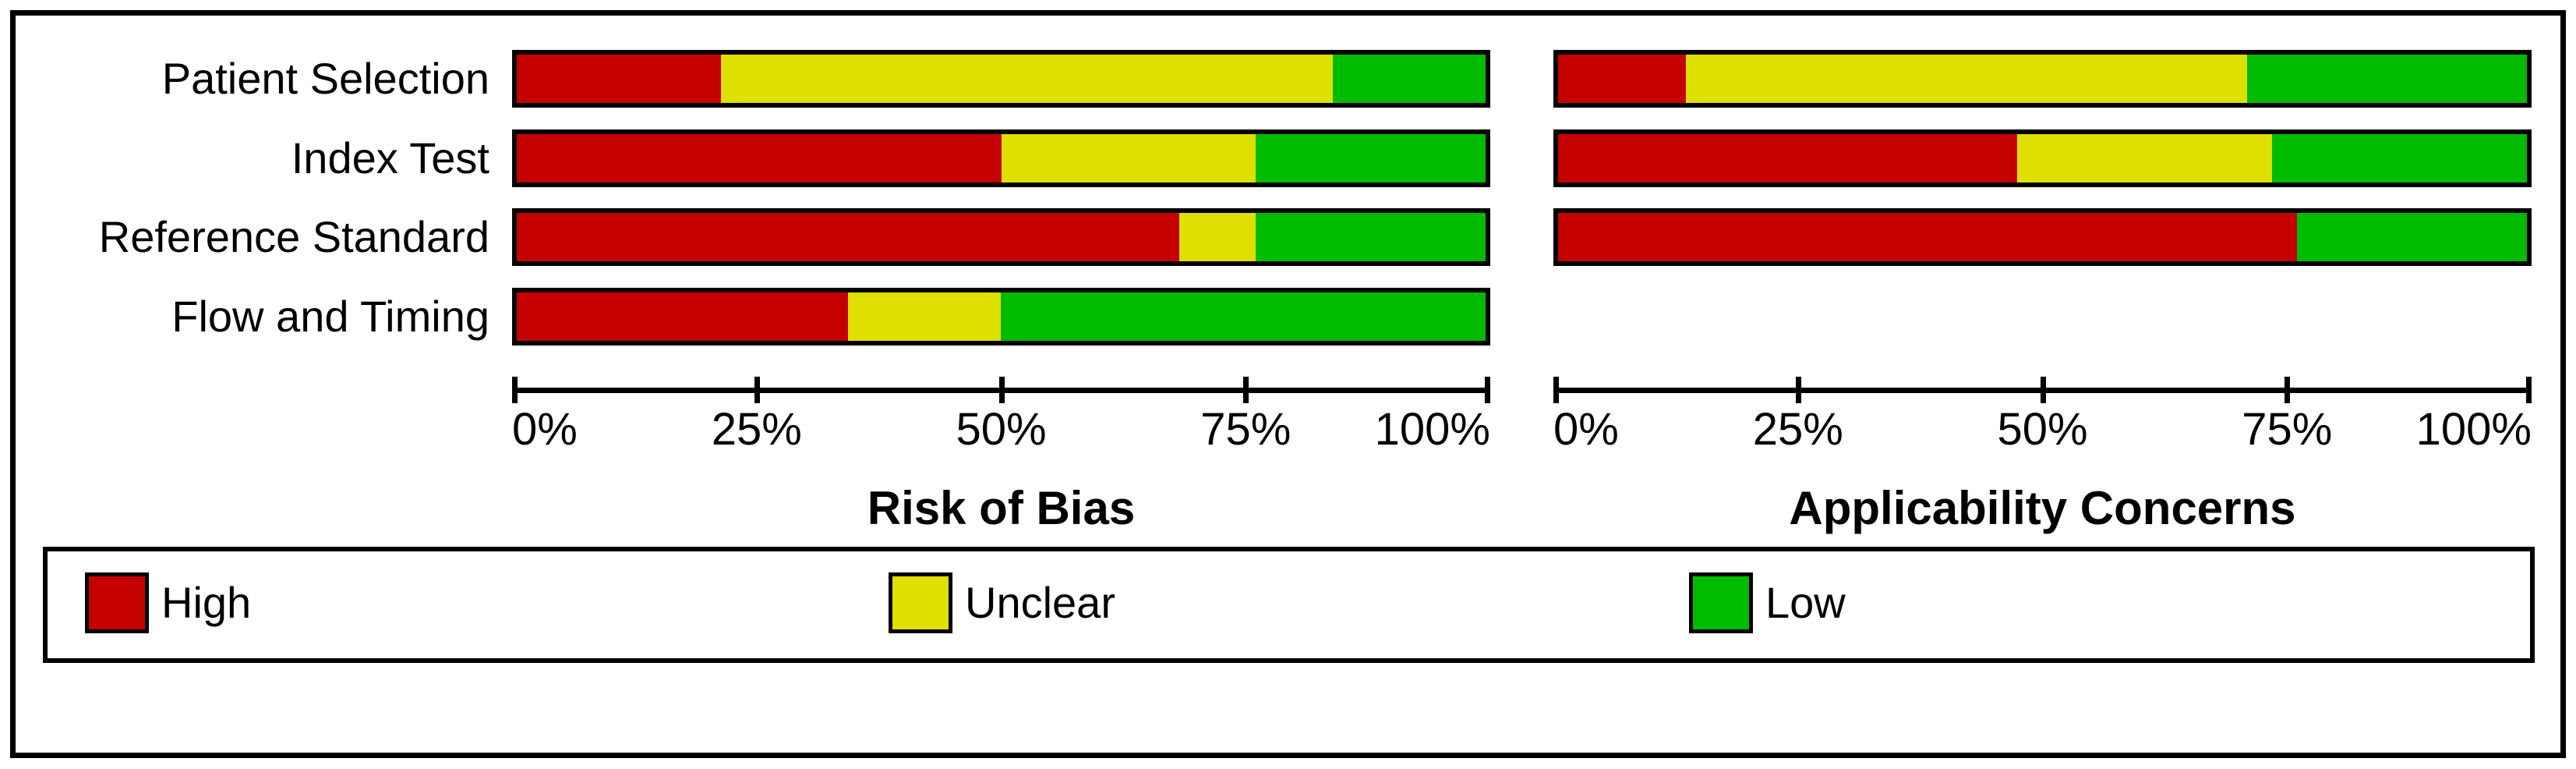 The height and width of the screenshot is (769, 2576). What do you see at coordinates (330, 316) in the screenshot?
I see `category-label-flow-and-timing: Flow and Timing` at bounding box center [330, 316].